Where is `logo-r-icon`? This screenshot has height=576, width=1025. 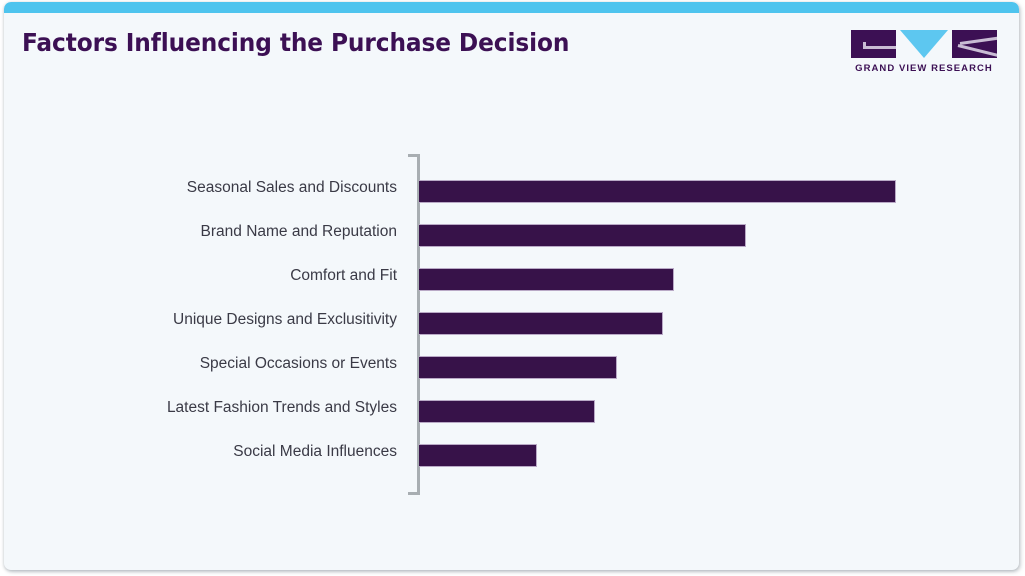 logo-r-icon is located at coordinates (974, 44).